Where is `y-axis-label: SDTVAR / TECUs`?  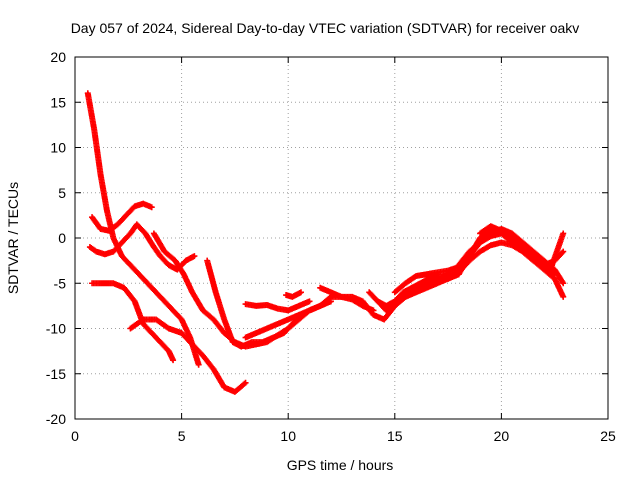
y-axis-label: SDTVAR / TECUs is located at coordinates (13, 238).